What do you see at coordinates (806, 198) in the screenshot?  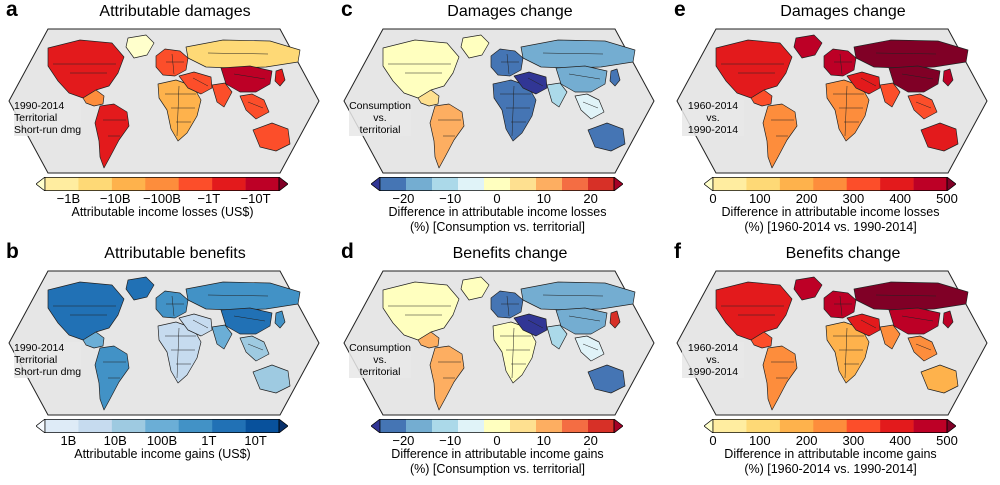 I see `colorbar-tick-label: 200` at bounding box center [806, 198].